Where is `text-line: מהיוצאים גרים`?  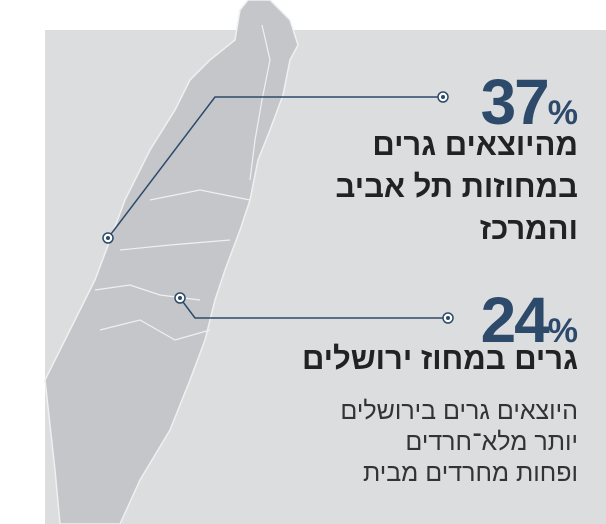 text-line: מהיוצאים גרים is located at coordinates (475, 144).